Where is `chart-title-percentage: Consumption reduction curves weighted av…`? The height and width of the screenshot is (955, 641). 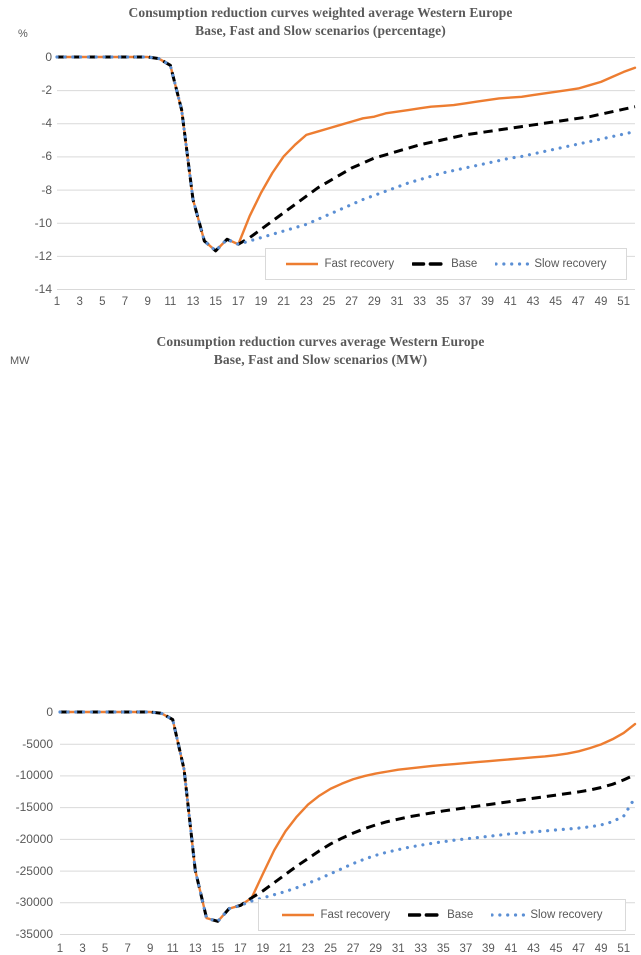
chart-title-percentage: Consumption reduction curves weighted av… is located at coordinates (320, 22).